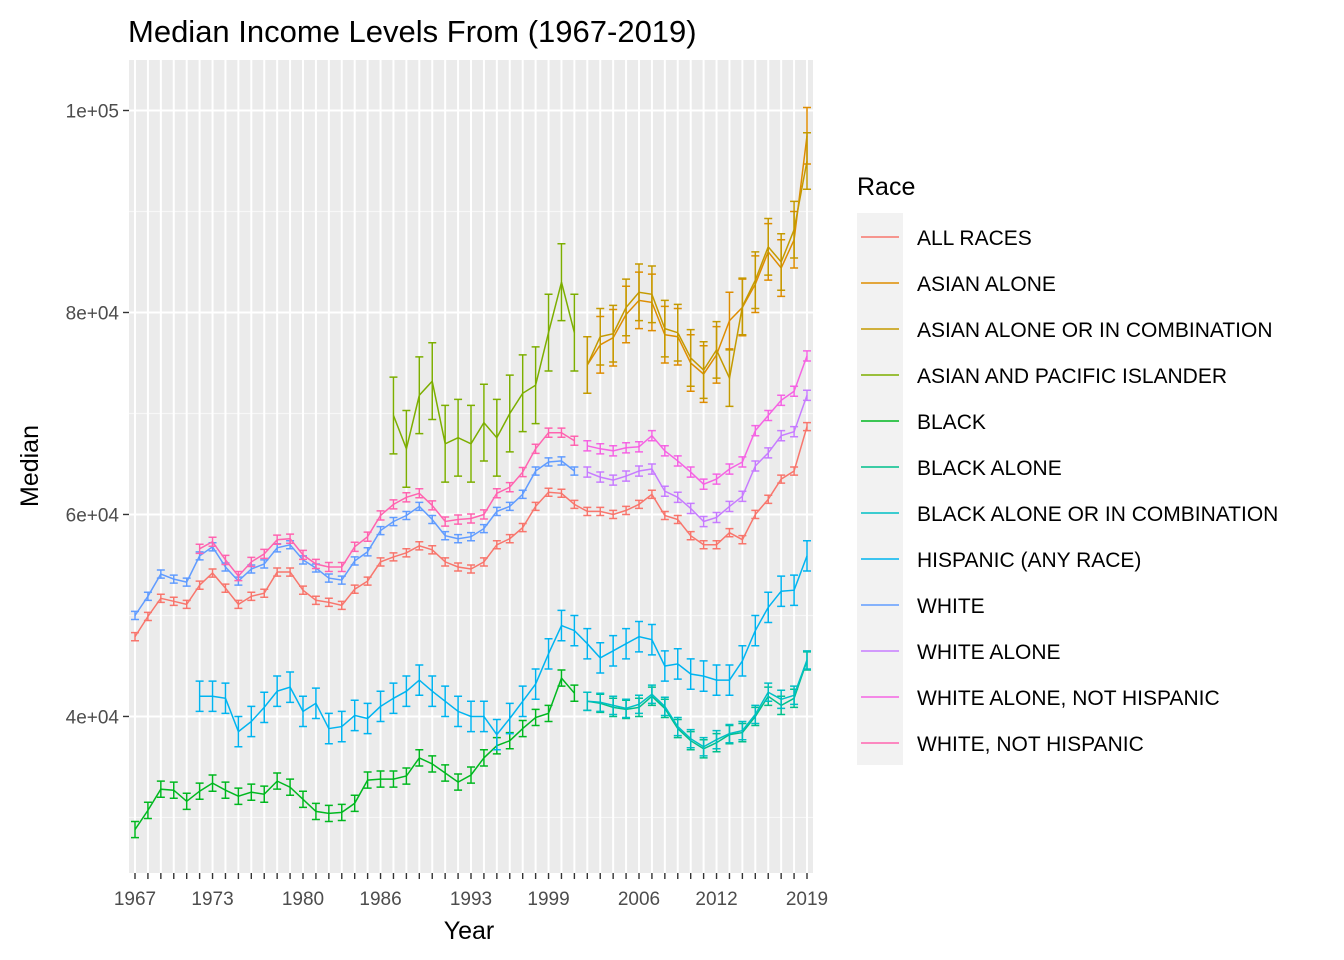  I want to click on x-axis-title: Year, so click(469, 931).